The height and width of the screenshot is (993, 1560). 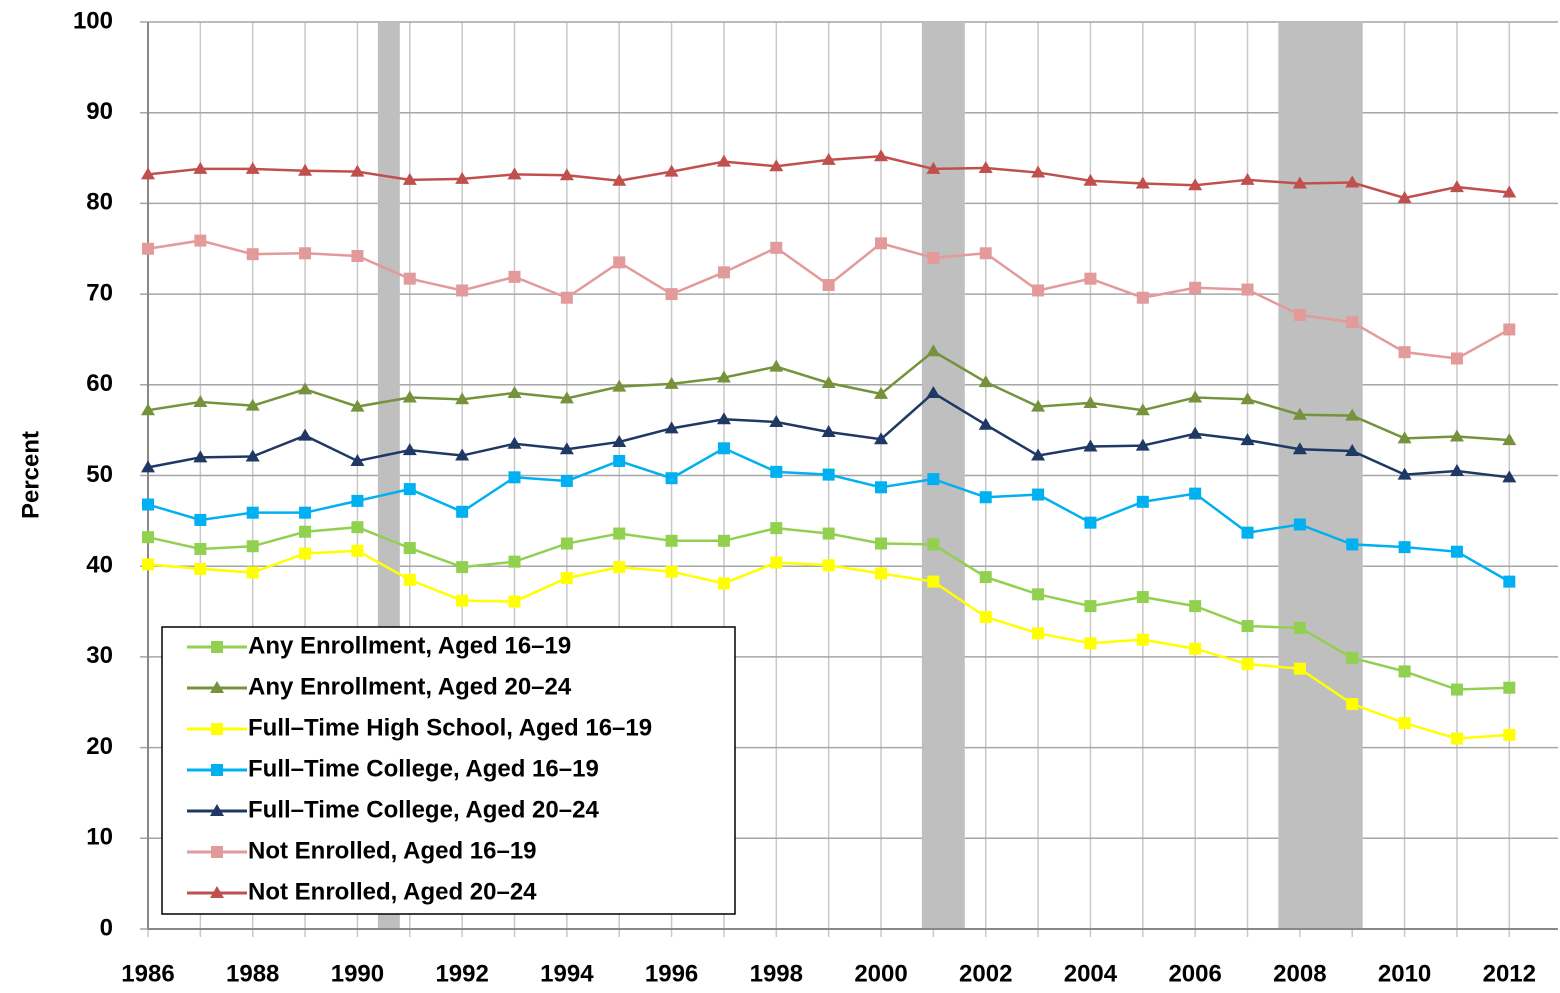 What do you see at coordinates (985, 973) in the screenshot?
I see `x-tick-label: 2002` at bounding box center [985, 973].